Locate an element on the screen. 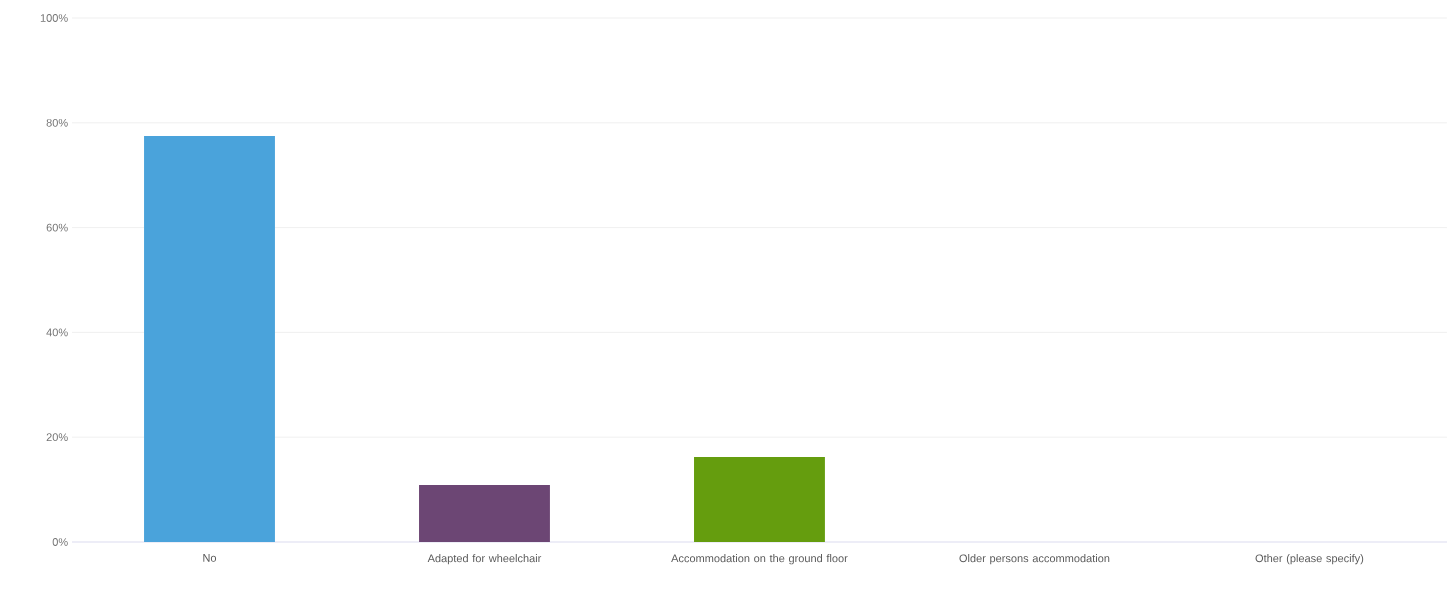 The width and height of the screenshot is (1449, 602). x-tick-label: No is located at coordinates (210, 558).